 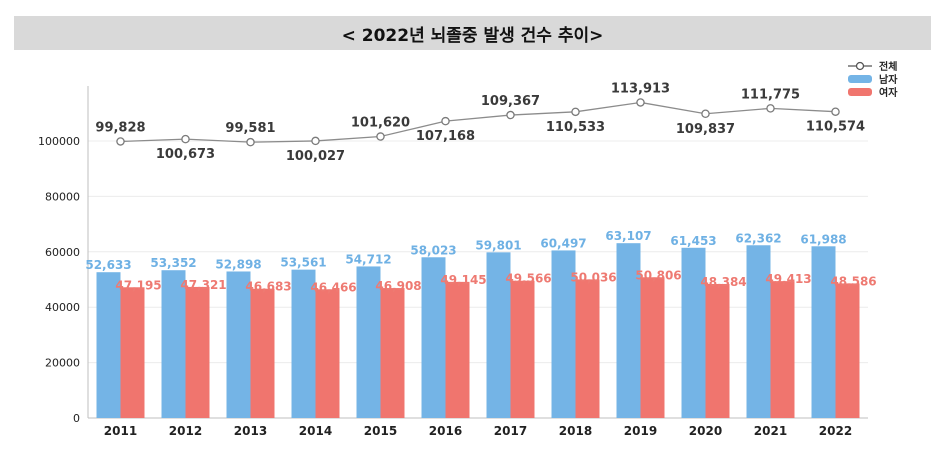 I want to click on x-tick-label: 2016, so click(x=445, y=431).